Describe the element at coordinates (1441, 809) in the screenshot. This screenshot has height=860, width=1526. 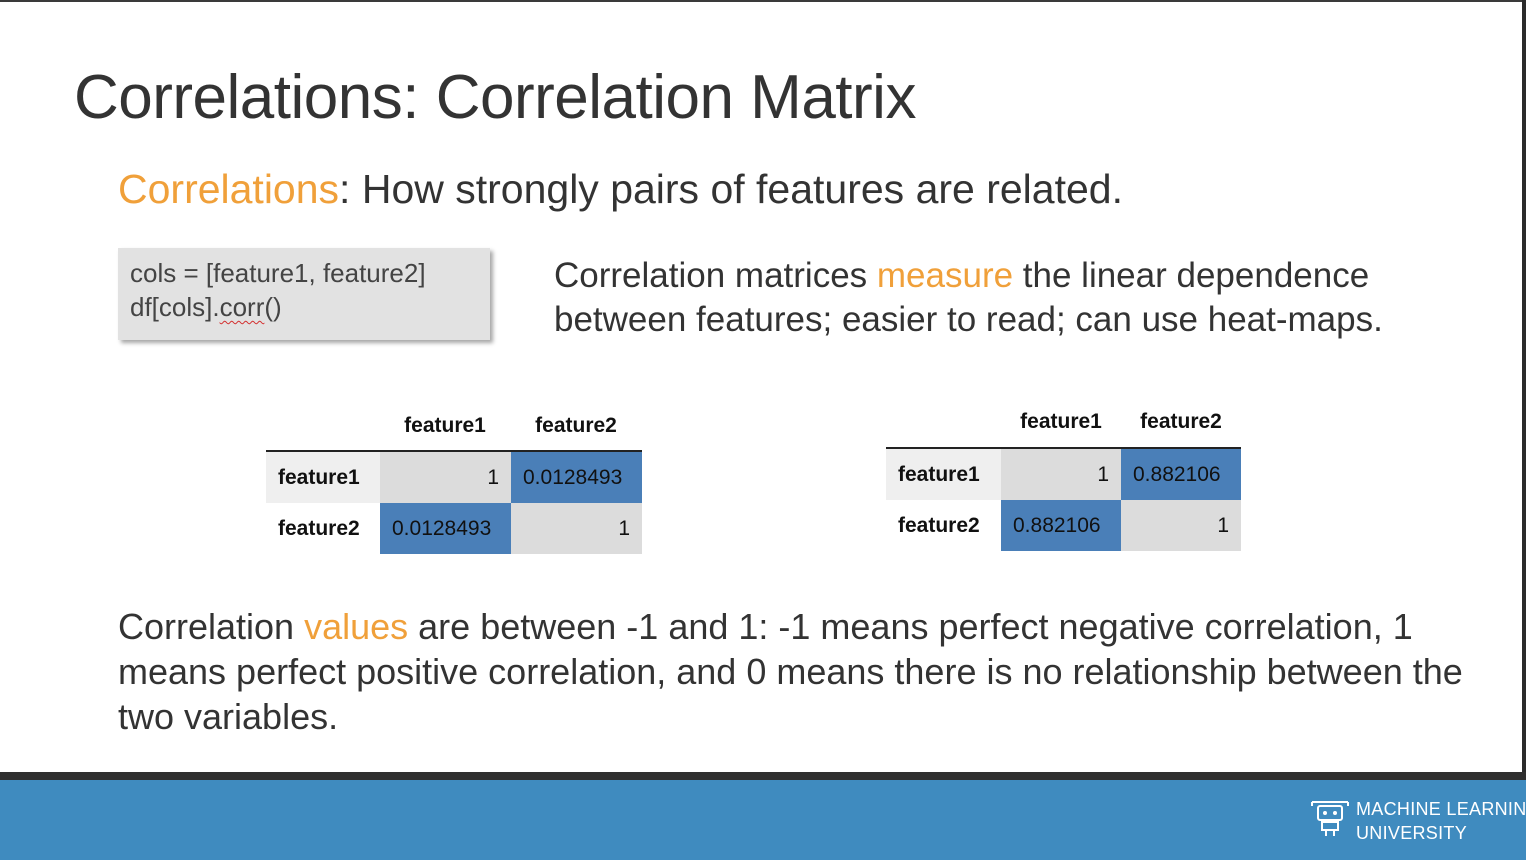
I see `logo-line-1: MACHINE LEARNING` at that location.